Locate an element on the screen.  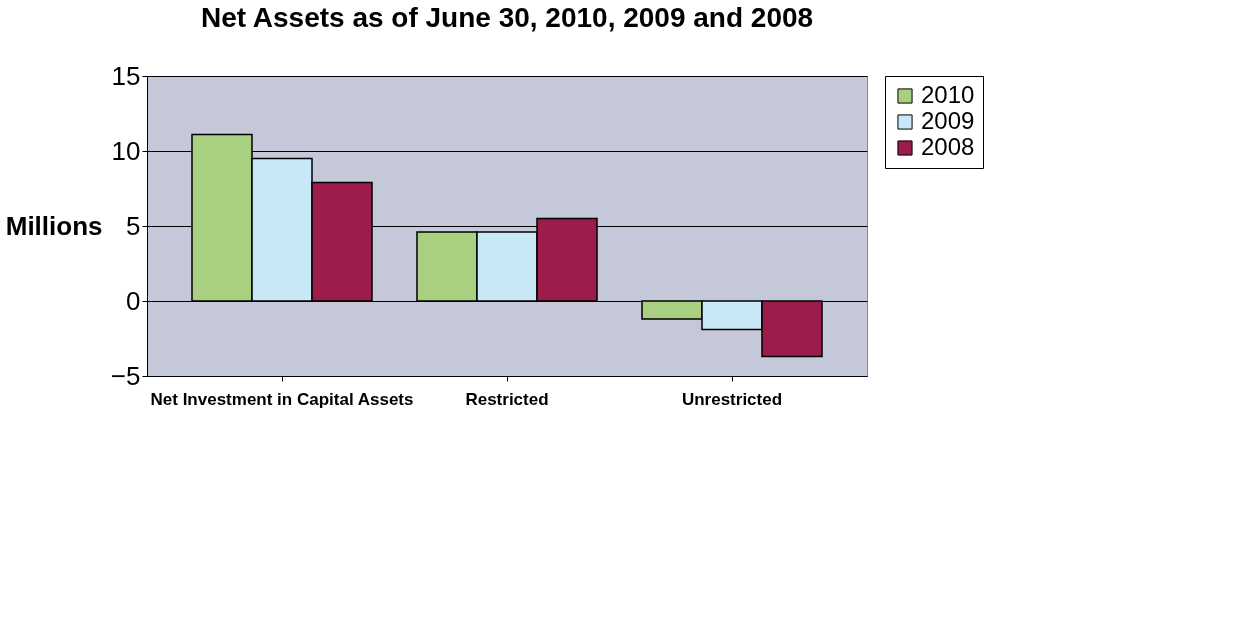
y-tick-label: −5 is located at coordinates (125, 375).